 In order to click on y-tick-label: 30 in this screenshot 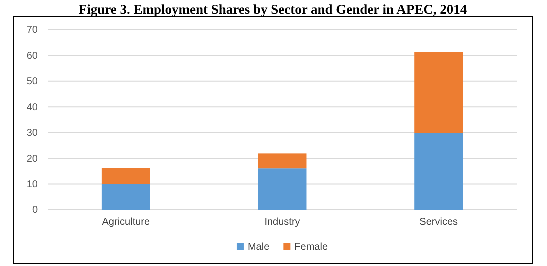, I will do `click(32, 134)`.